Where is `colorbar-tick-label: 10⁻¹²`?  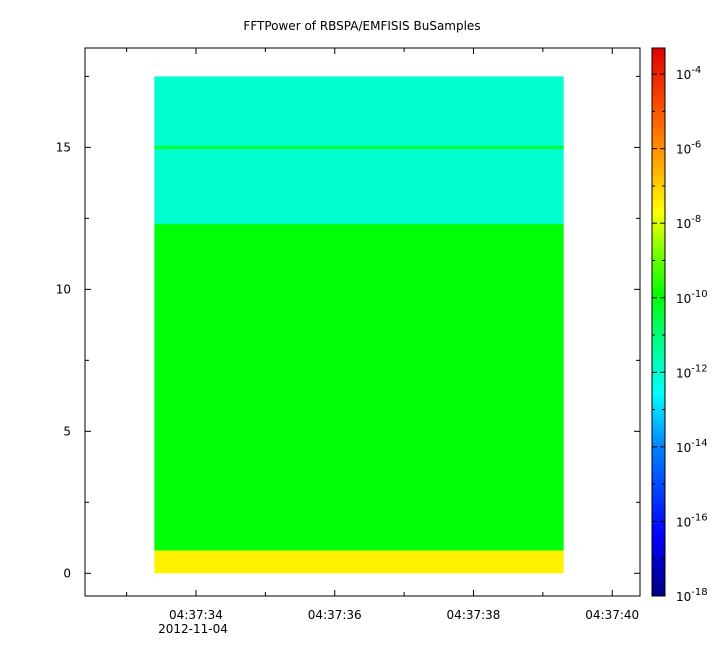
colorbar-tick-label: 10⁻¹² is located at coordinates (692, 371).